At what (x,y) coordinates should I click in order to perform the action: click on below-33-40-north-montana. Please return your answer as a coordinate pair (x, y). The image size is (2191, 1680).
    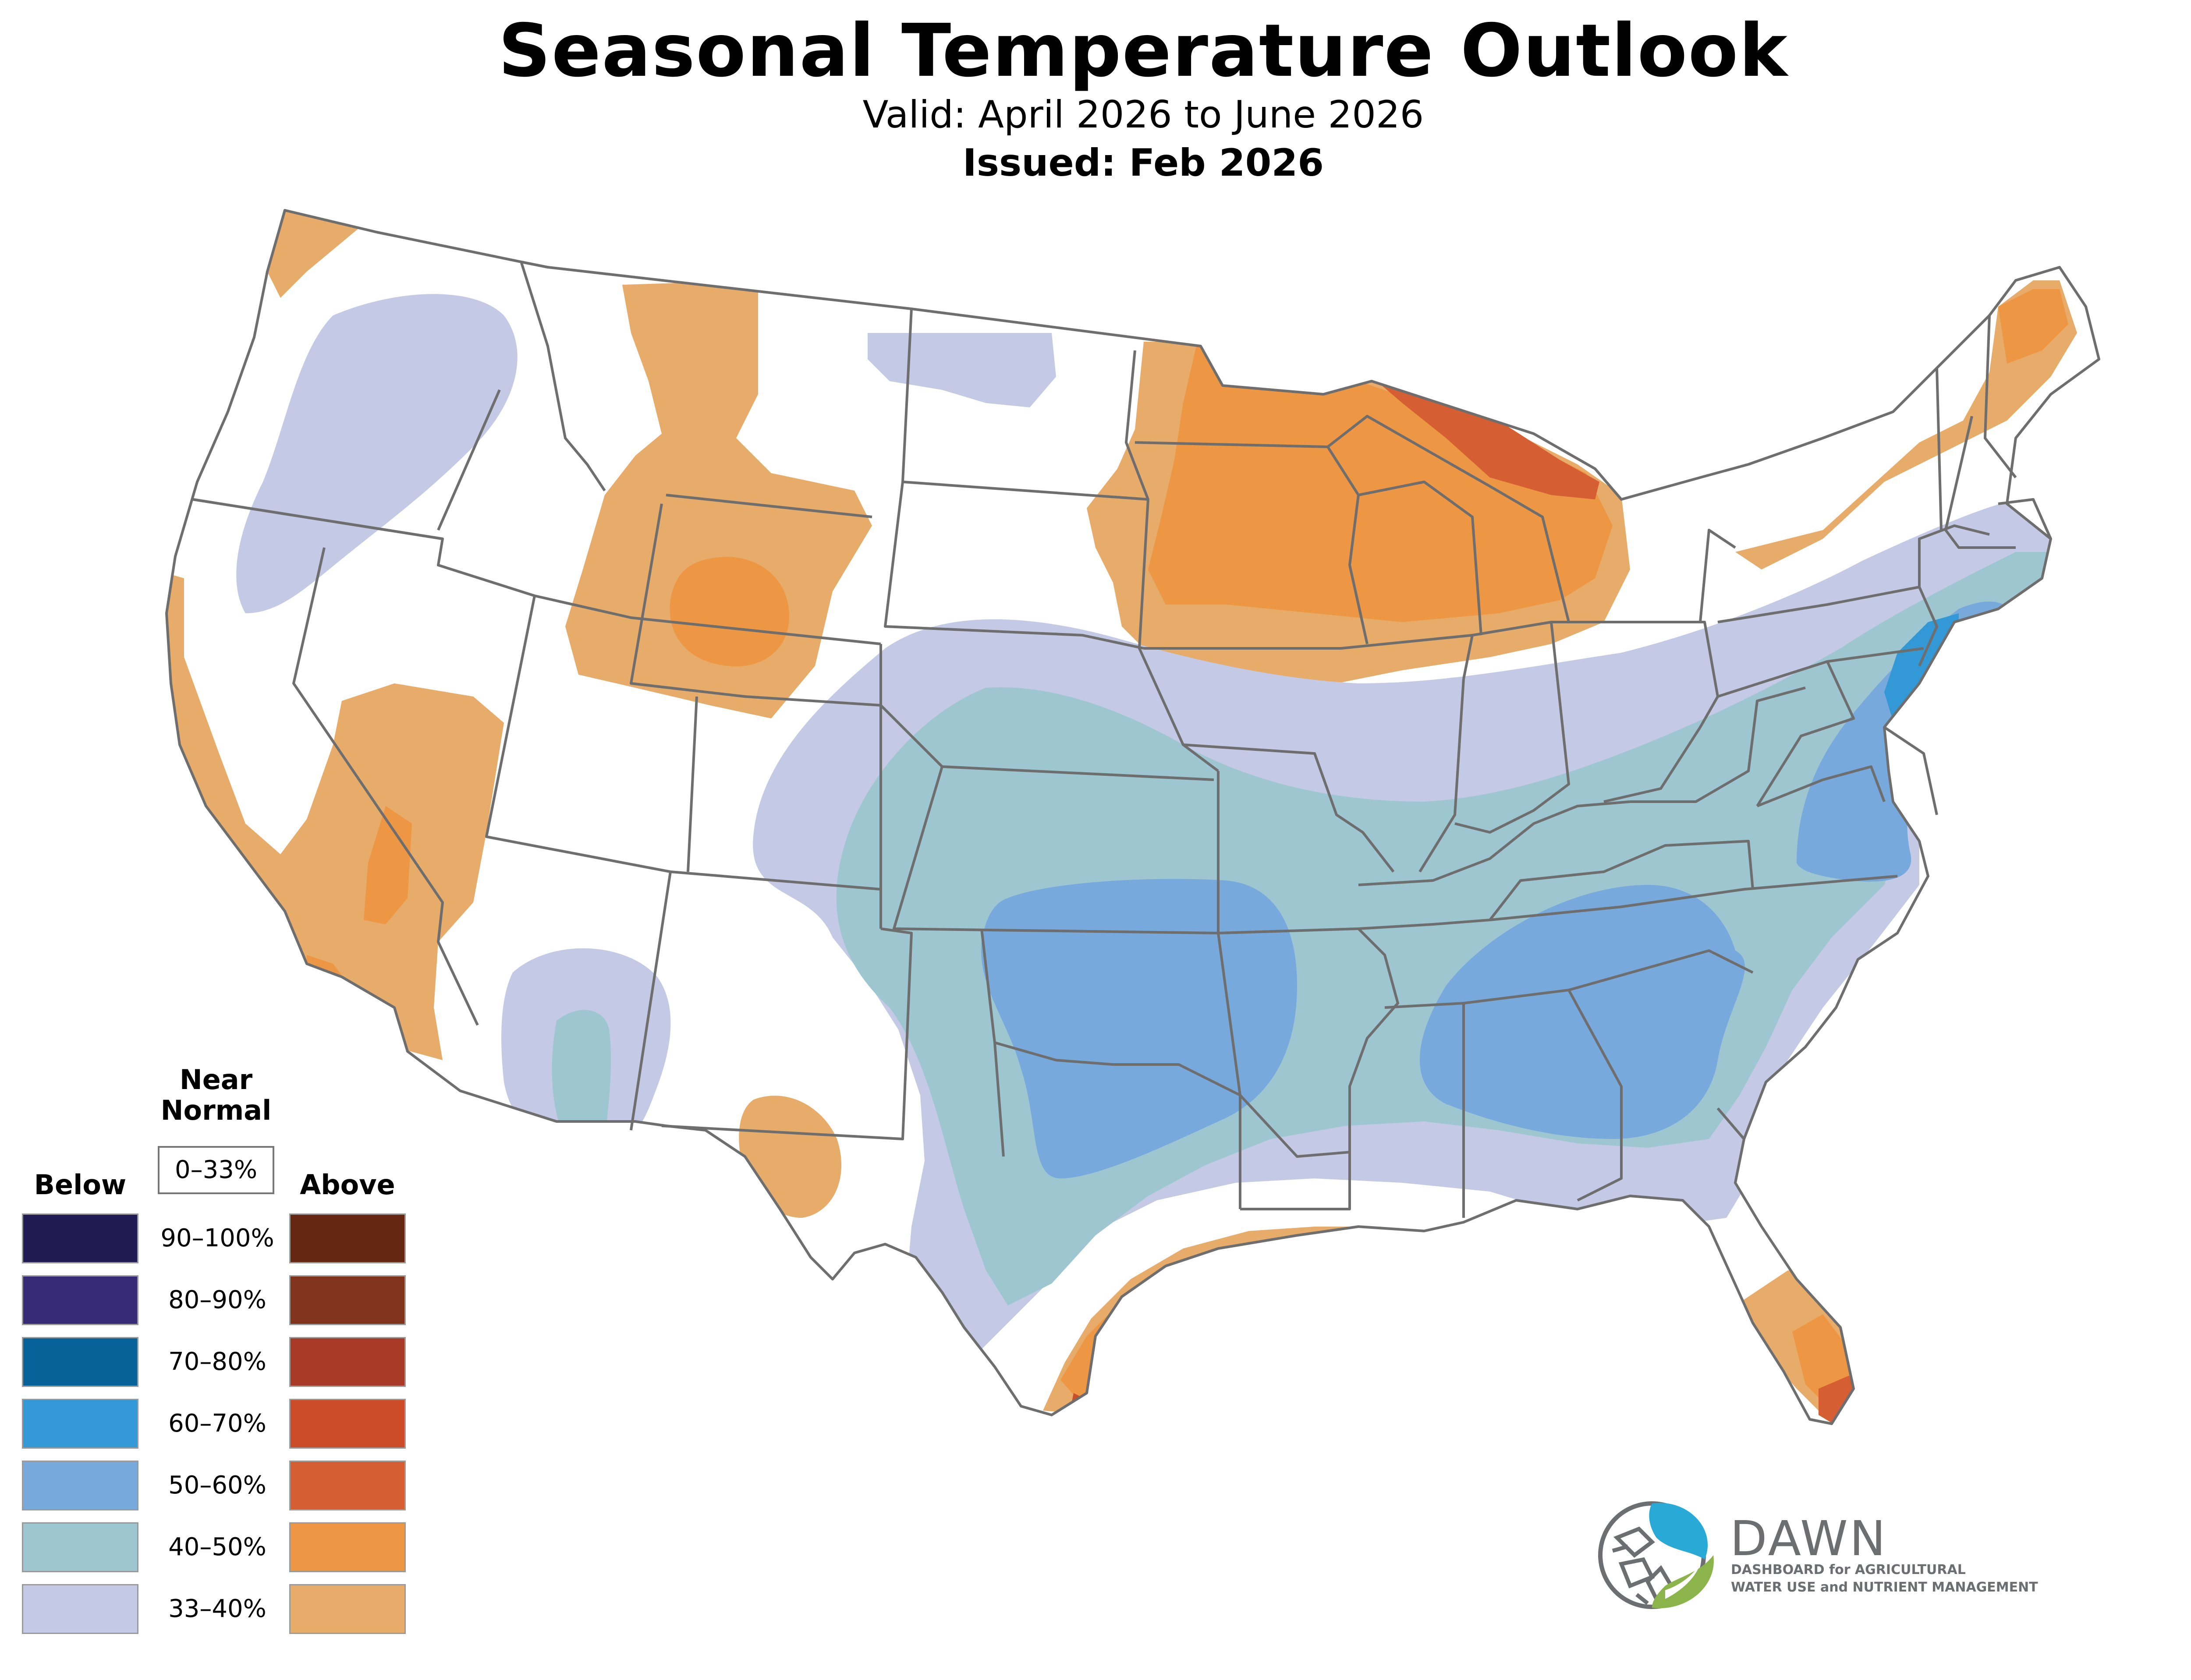
    Looking at the image, I should click on (962, 370).